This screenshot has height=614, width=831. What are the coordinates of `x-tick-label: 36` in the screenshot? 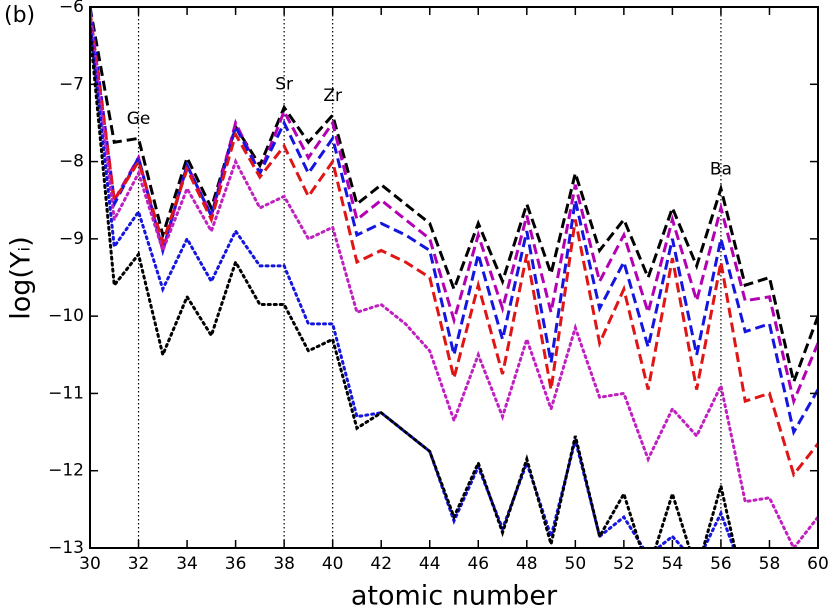 It's located at (236, 564).